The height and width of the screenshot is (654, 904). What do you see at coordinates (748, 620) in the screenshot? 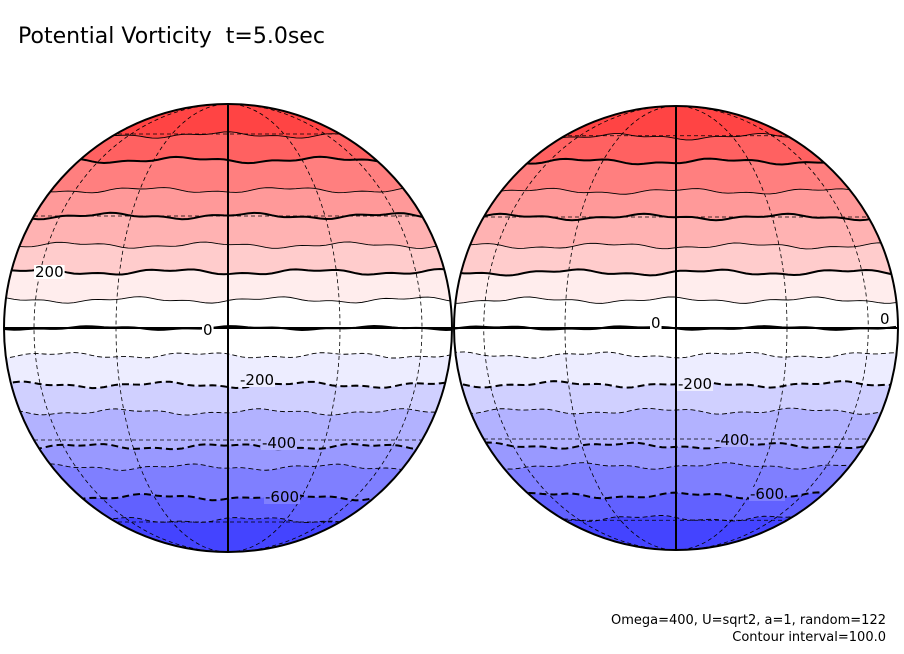
I see `parameters-text: Omega=400, U=sqrt2, a=1, random=122` at bounding box center [748, 620].